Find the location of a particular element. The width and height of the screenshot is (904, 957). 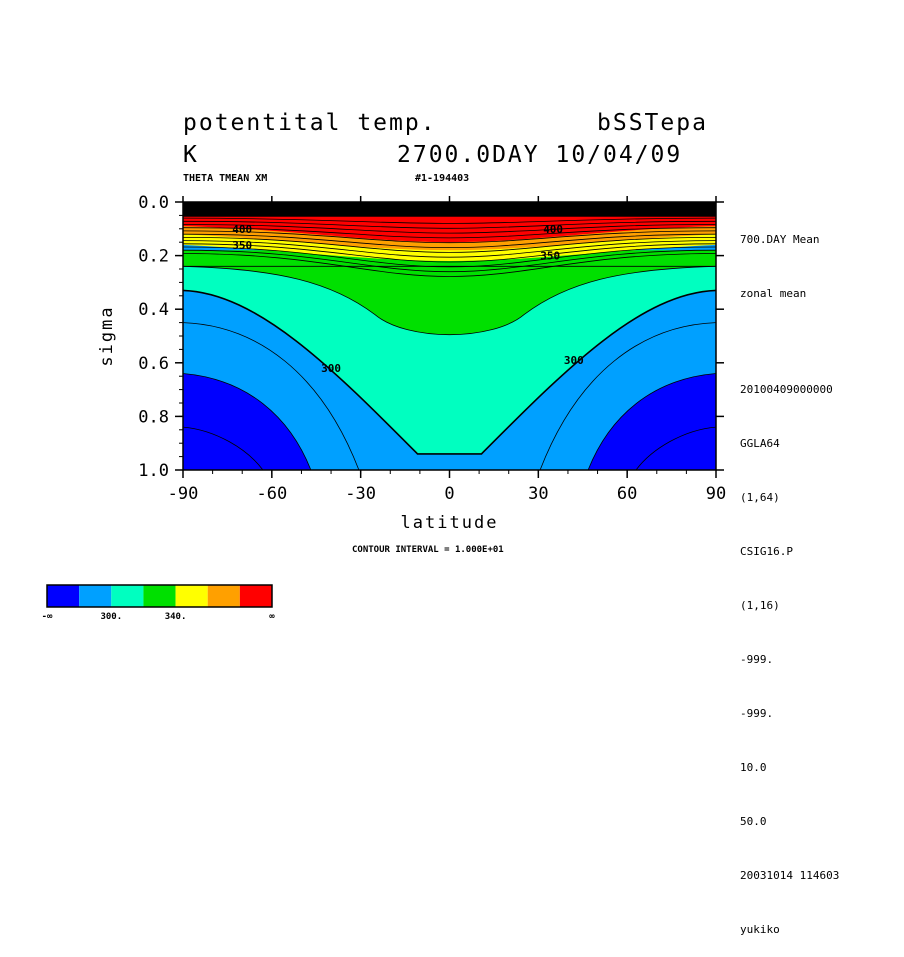

side-info-line: 50.0 is located at coordinates (753, 821).